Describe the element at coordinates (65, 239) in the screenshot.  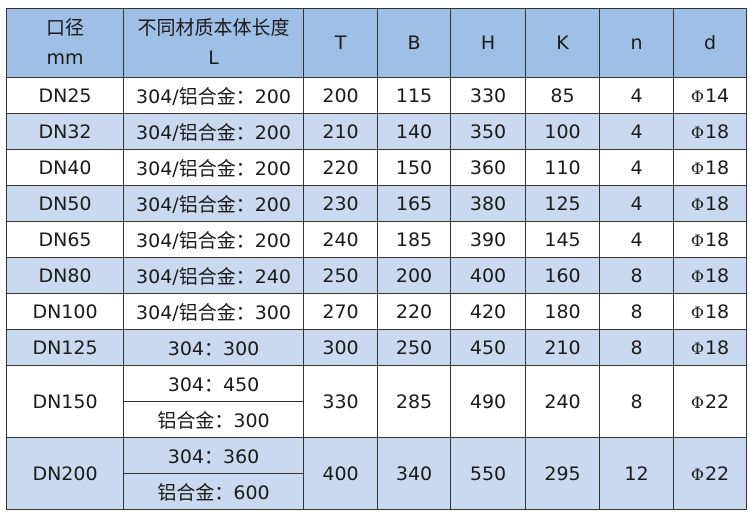
I see `caliber-cell: DN65` at that location.